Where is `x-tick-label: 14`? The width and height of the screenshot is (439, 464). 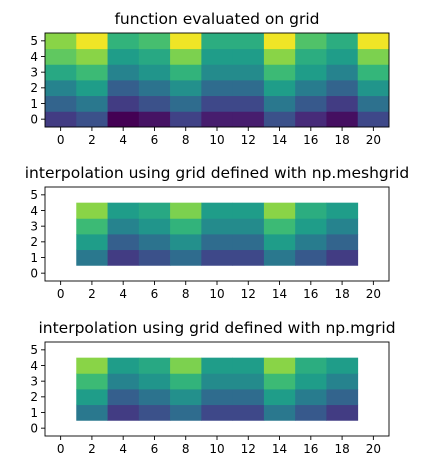
x-tick-label: 14 is located at coordinates (279, 140).